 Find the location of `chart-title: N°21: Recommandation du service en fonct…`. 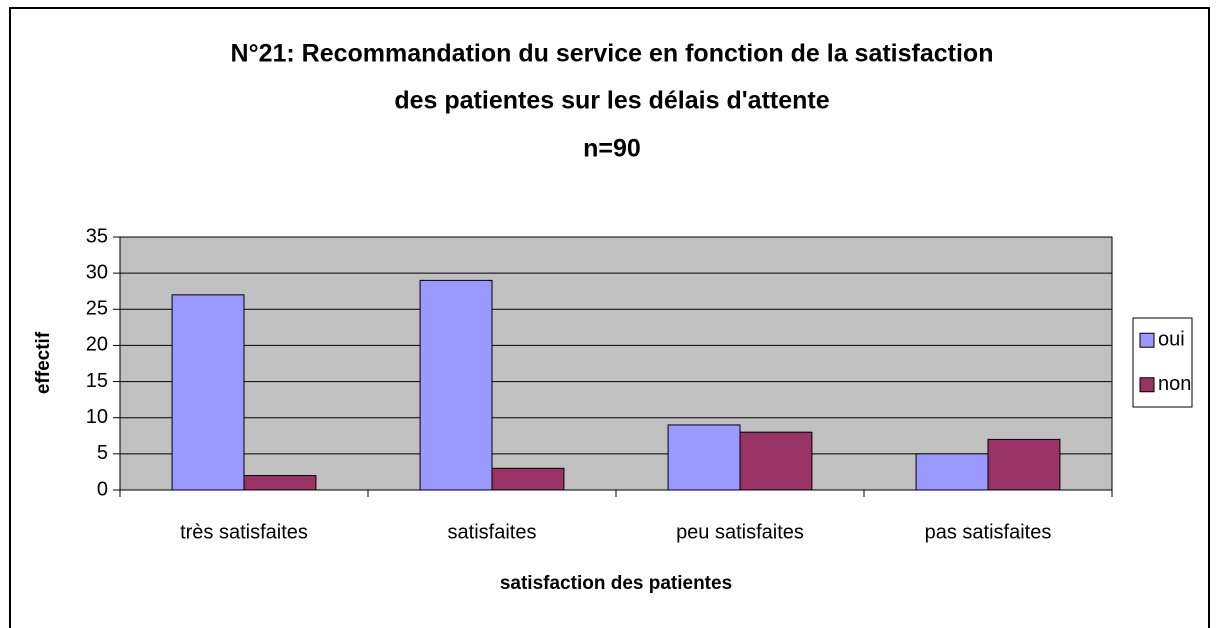

chart-title: N°21: Recommandation du service en fonct… is located at coordinates (612, 54).